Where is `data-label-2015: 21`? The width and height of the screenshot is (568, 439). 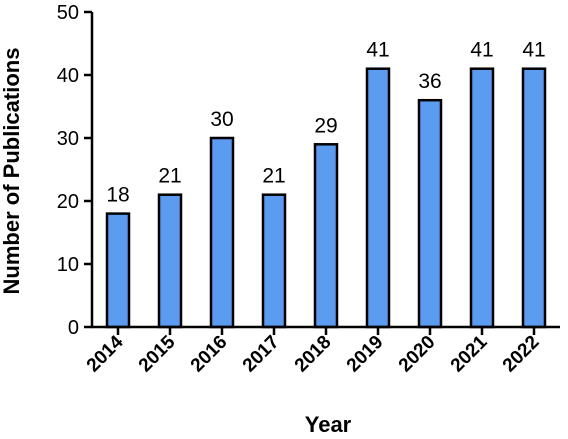 data-label-2015: 21 is located at coordinates (169, 176).